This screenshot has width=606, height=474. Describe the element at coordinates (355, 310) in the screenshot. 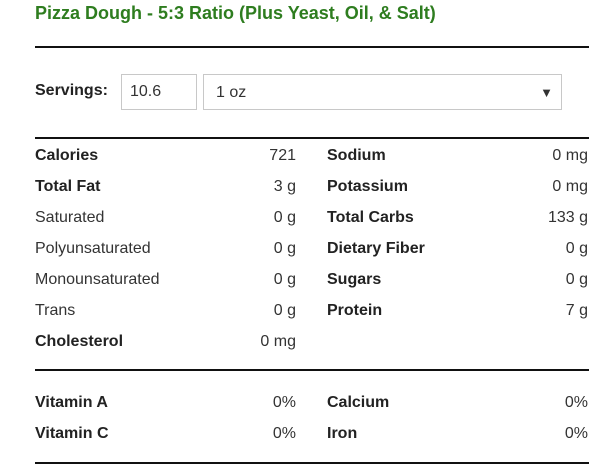

I see `nutrient-label: Protein` at that location.